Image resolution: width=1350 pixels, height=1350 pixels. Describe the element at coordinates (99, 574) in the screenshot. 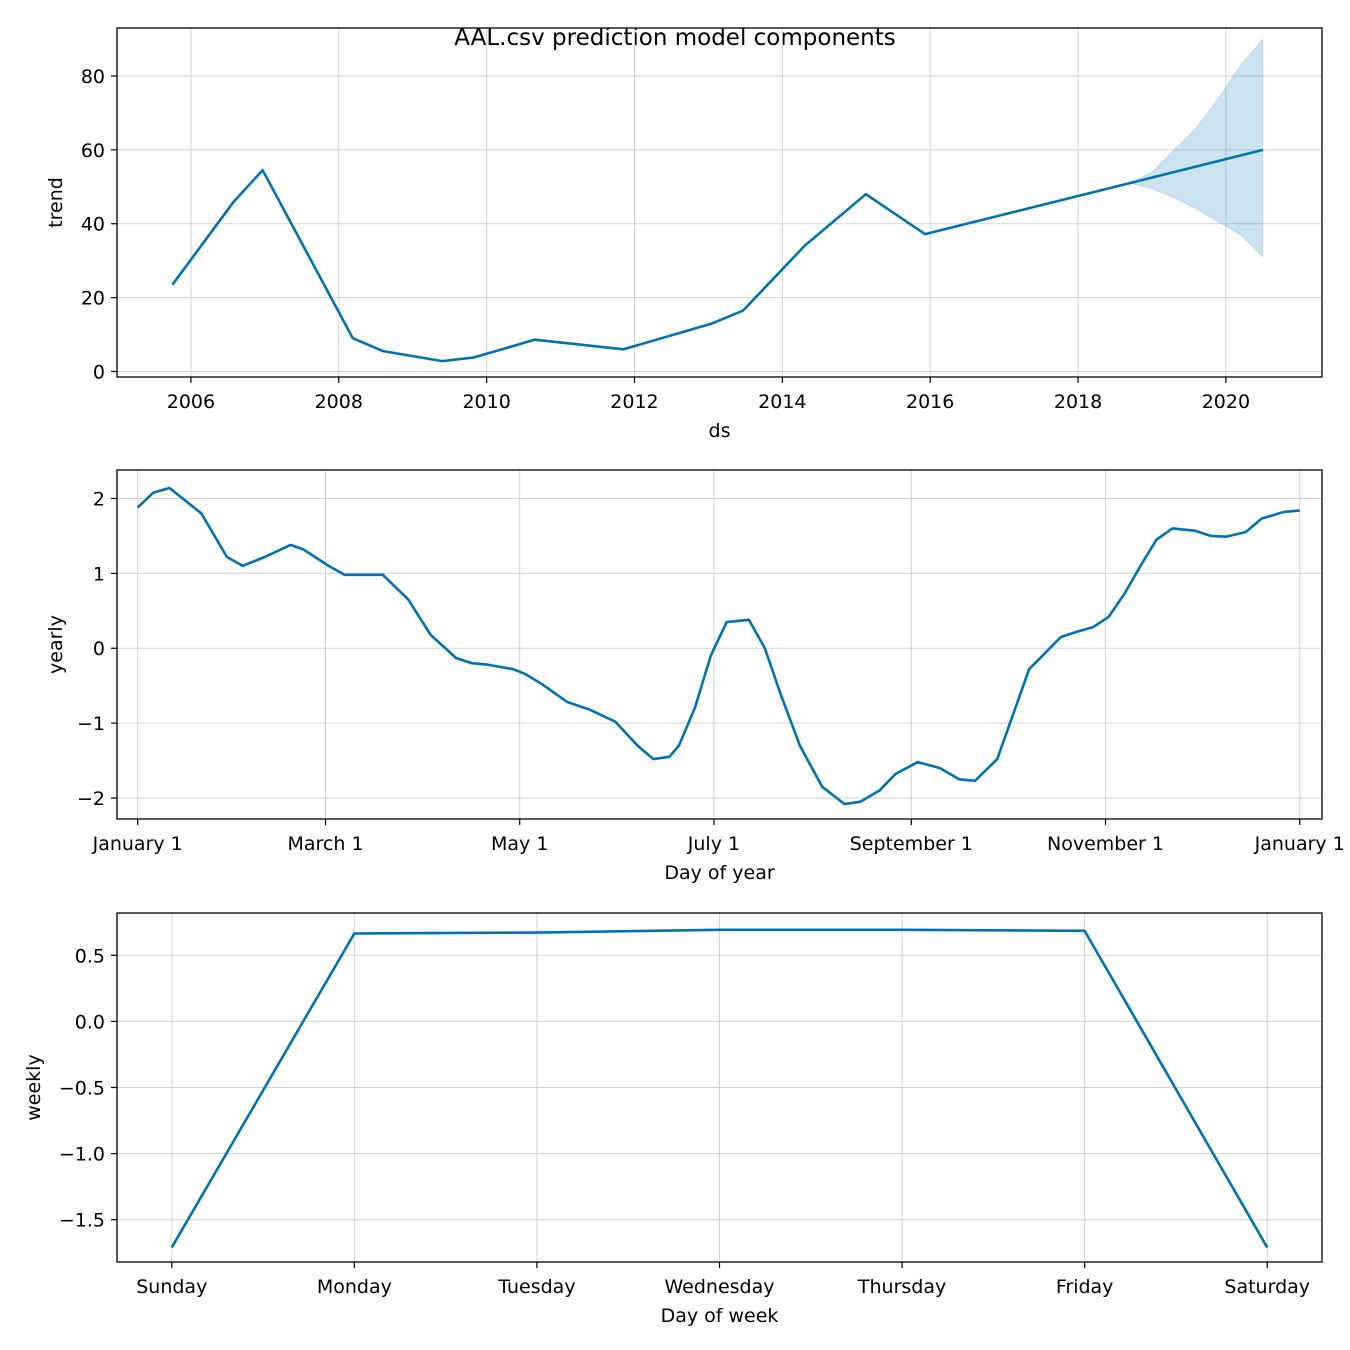

I see `y-tick-label: 1` at that location.